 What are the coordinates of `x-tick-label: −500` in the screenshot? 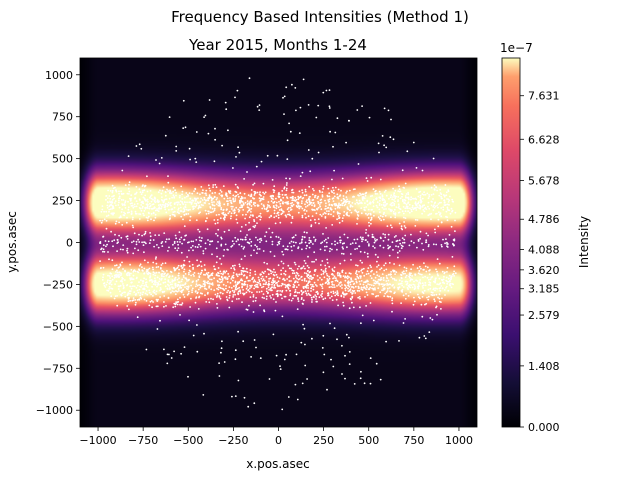 It's located at (188, 440).